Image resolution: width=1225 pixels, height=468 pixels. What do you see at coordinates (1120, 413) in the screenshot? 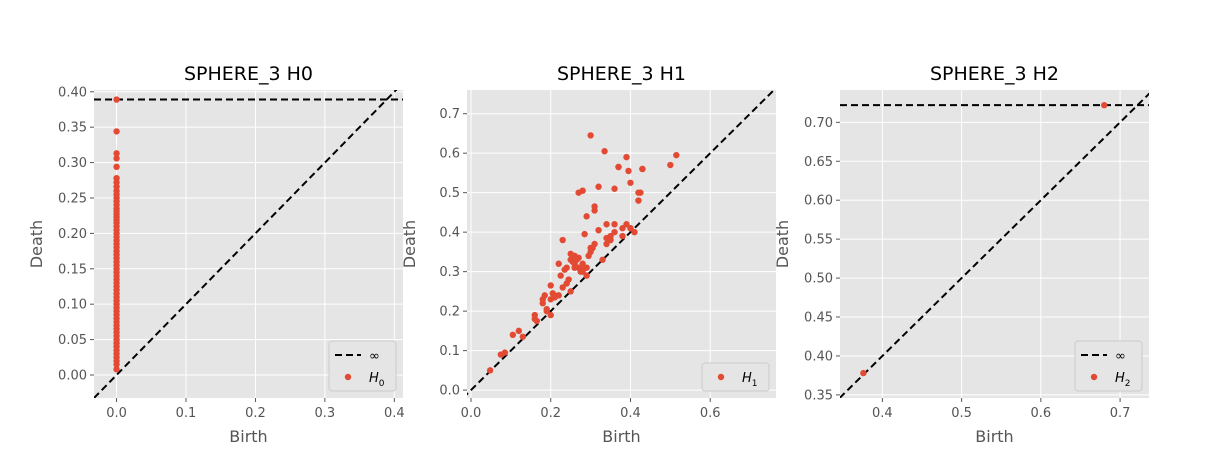
I see `x-tick-label: 0.7` at bounding box center [1120, 413].